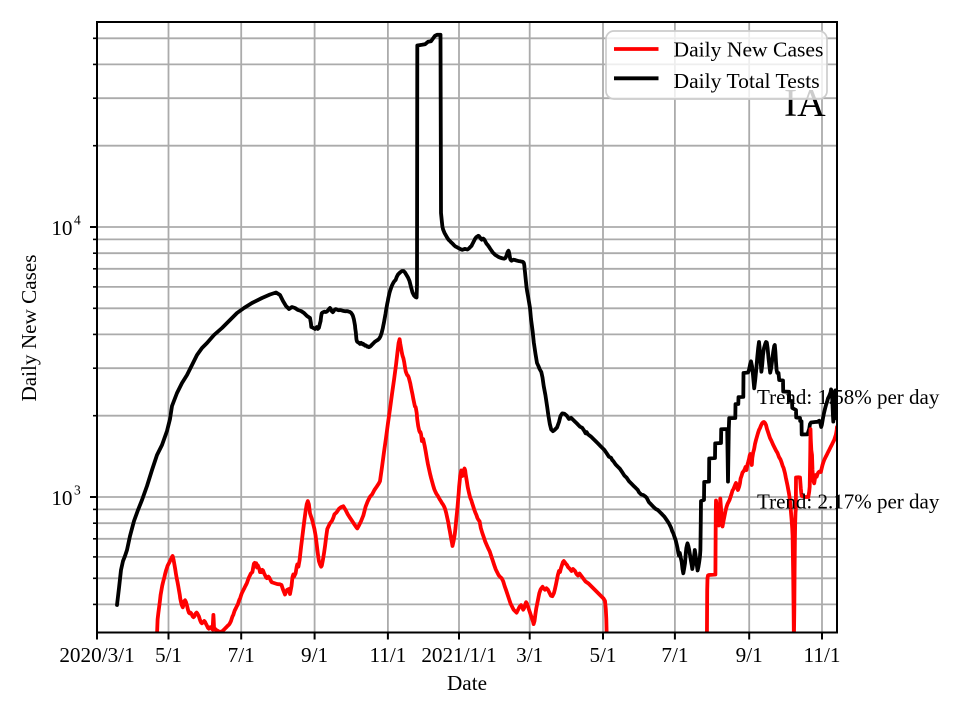  I want to click on svg-text: Trend: 2.17% per day, so click(848, 502).